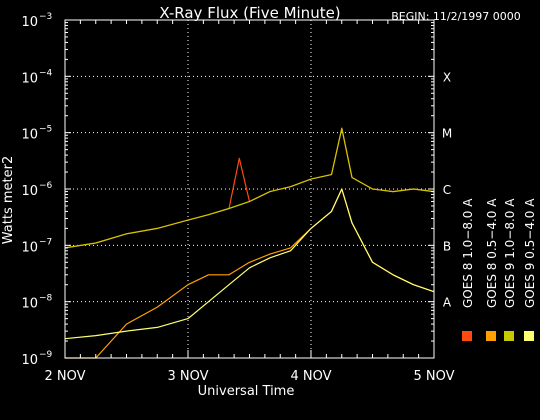 The width and height of the screenshot is (540, 420). I want to click on flare-class-label: C, so click(447, 190).